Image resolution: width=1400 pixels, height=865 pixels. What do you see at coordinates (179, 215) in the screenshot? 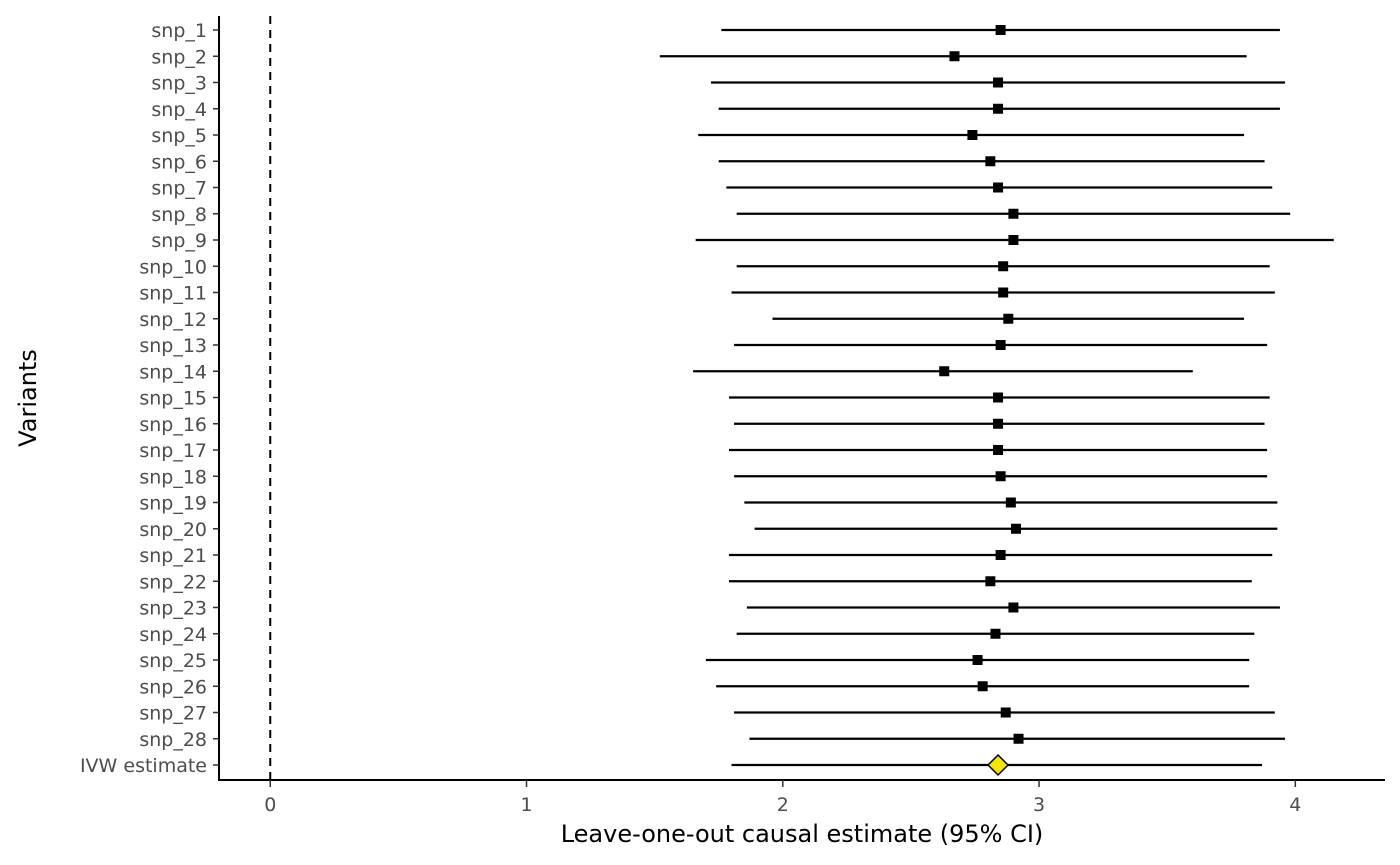
I see `y-tick-label: snp_8` at bounding box center [179, 215].